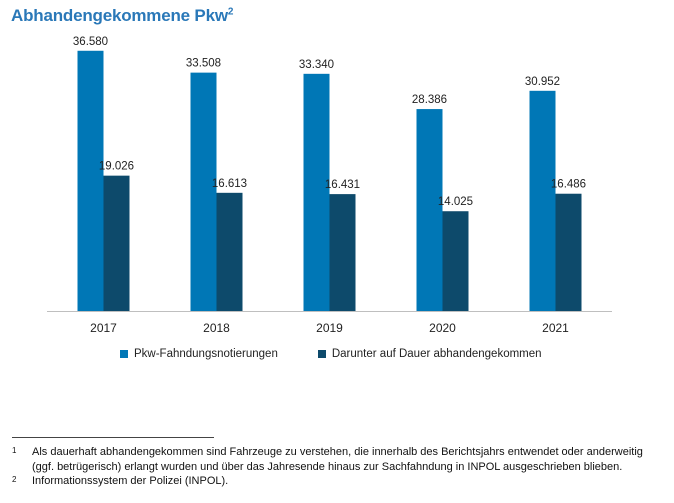 This screenshot has height=503, width=674. Describe the element at coordinates (342, 252) in the screenshot. I see `bar-secondary-2019` at that location.